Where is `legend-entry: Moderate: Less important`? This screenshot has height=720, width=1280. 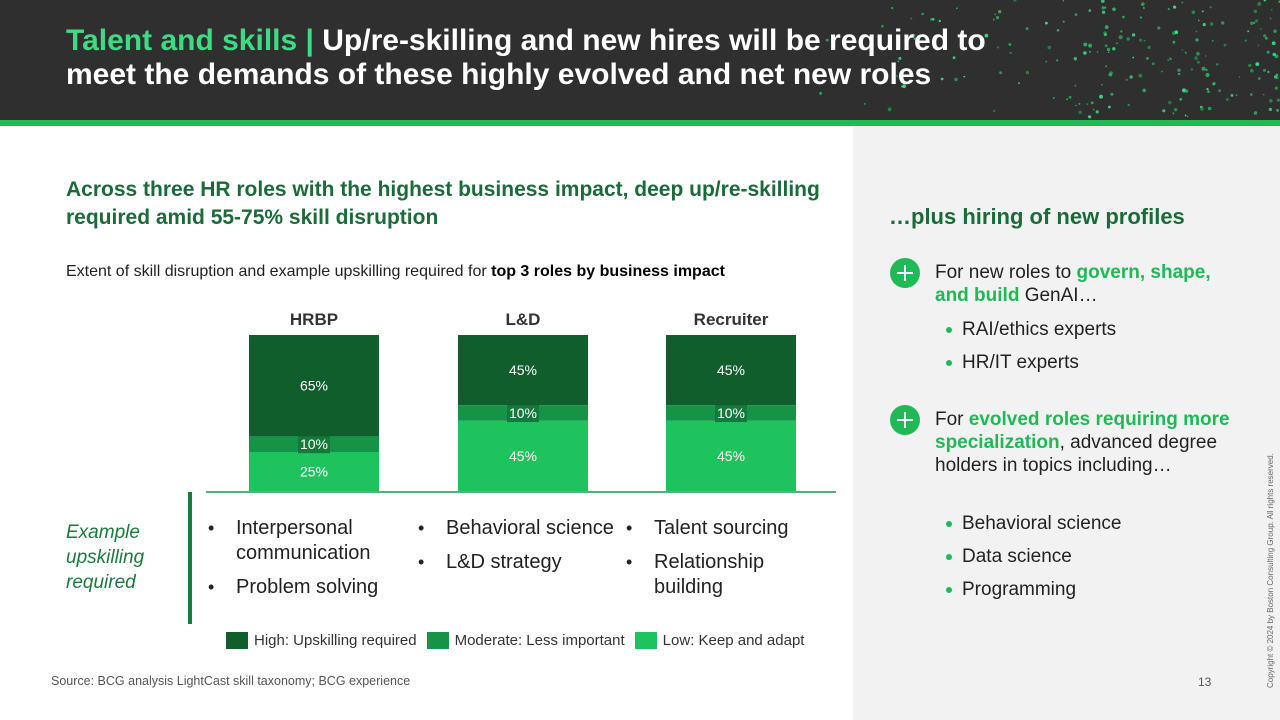
legend-entry: Moderate: Less important is located at coordinates (525, 640).